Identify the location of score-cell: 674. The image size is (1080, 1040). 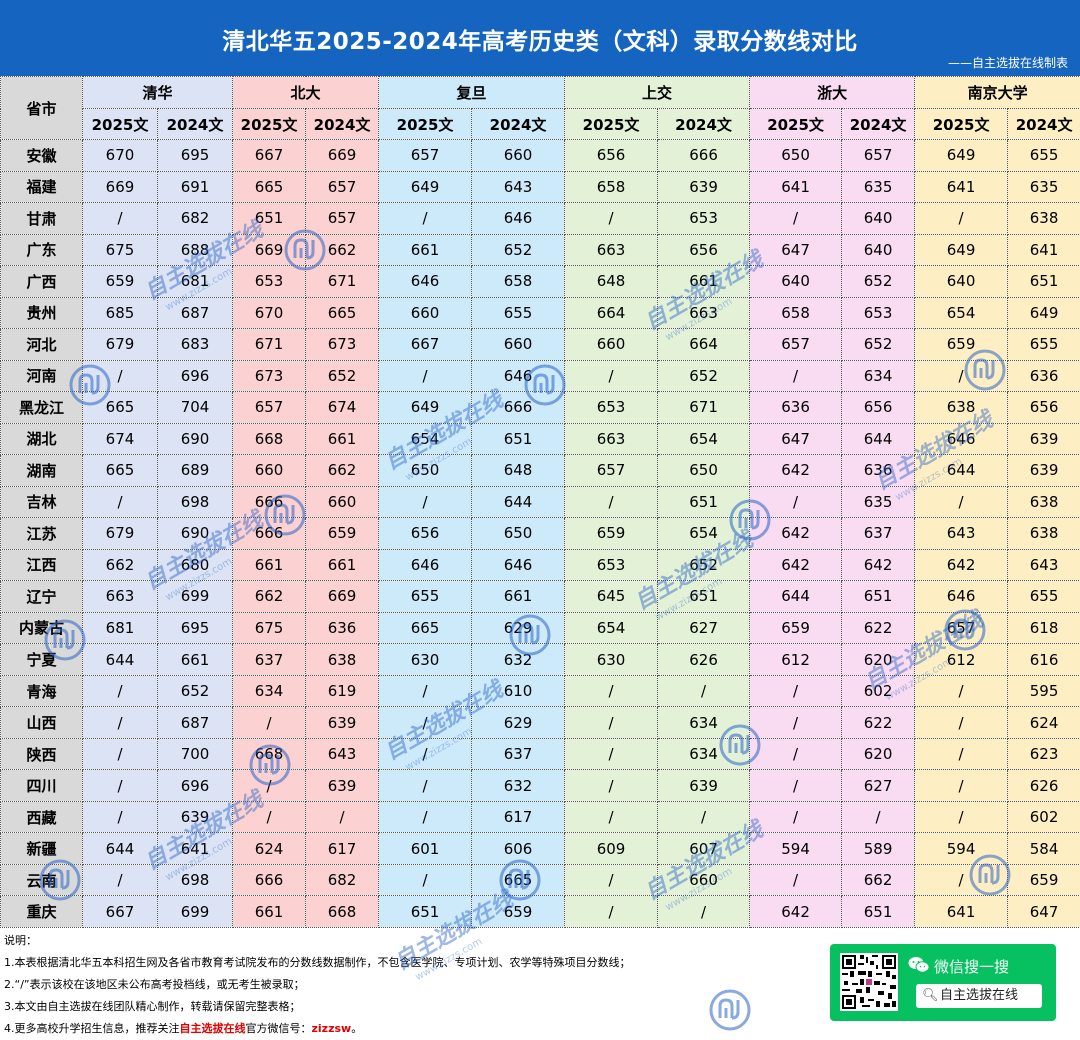
(342, 408).